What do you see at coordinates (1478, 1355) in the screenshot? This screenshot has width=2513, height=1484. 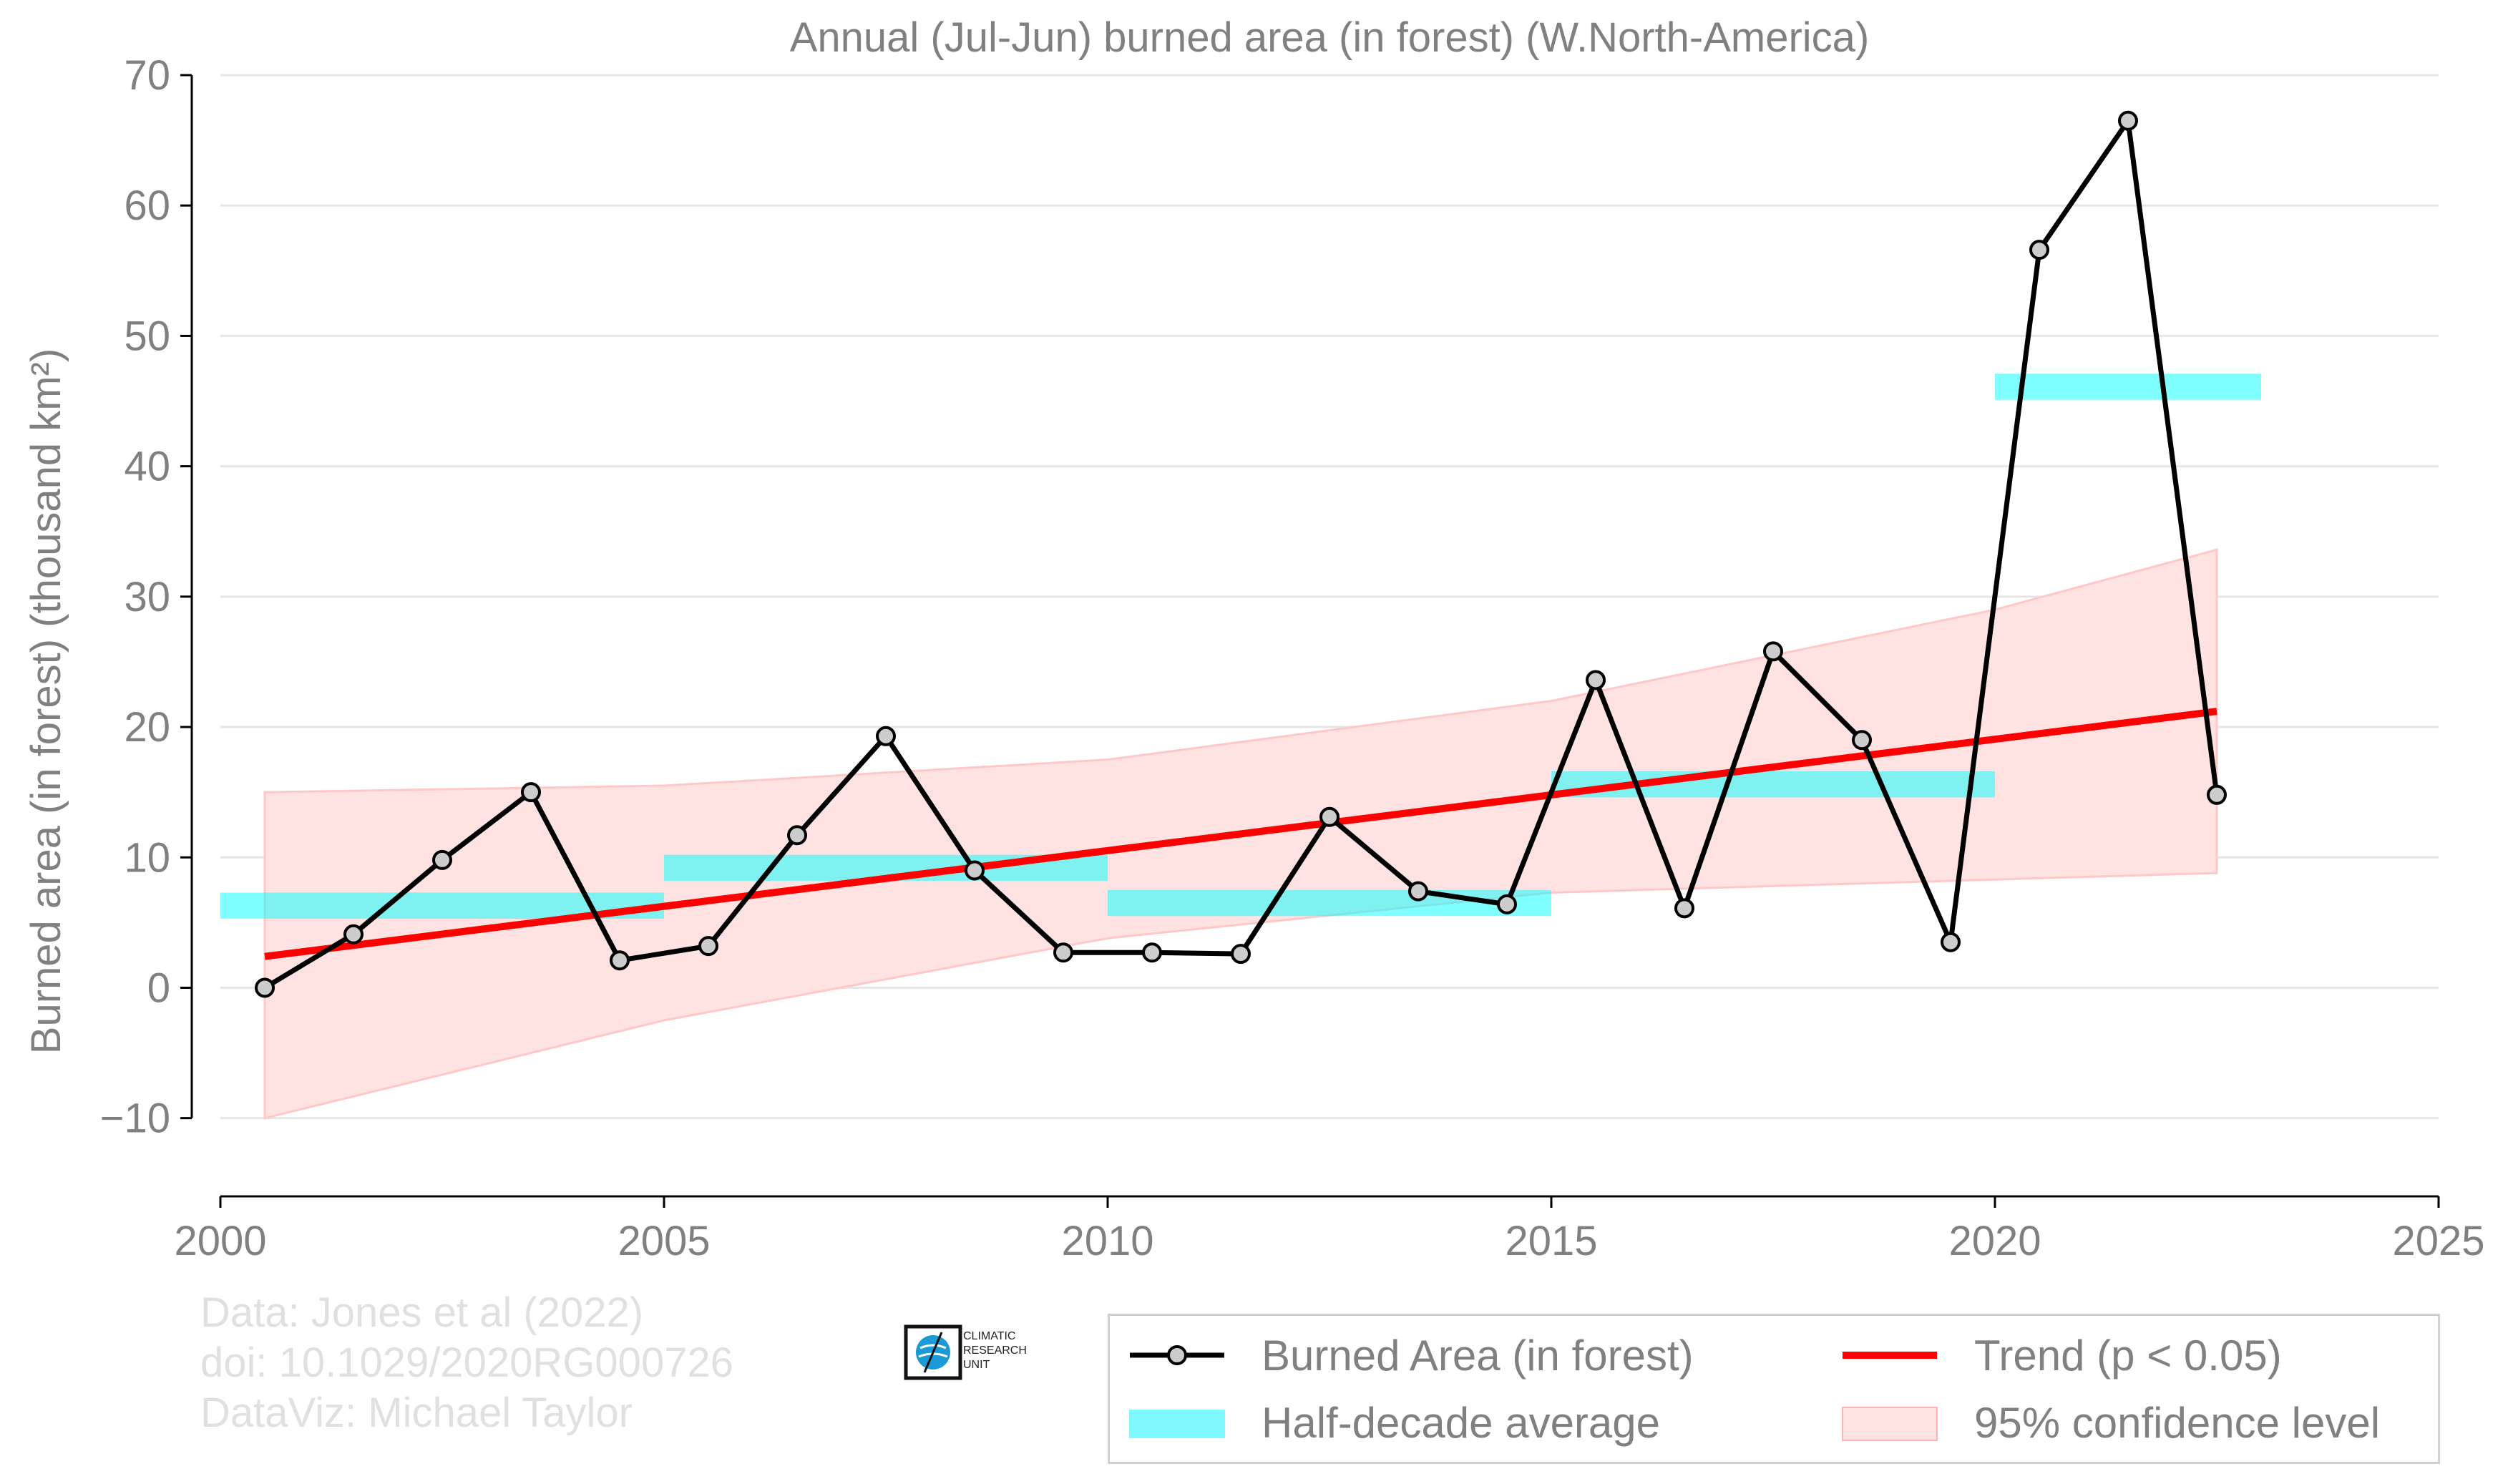 I see `legend-label-burned: Burned Area (in forest)` at bounding box center [1478, 1355].